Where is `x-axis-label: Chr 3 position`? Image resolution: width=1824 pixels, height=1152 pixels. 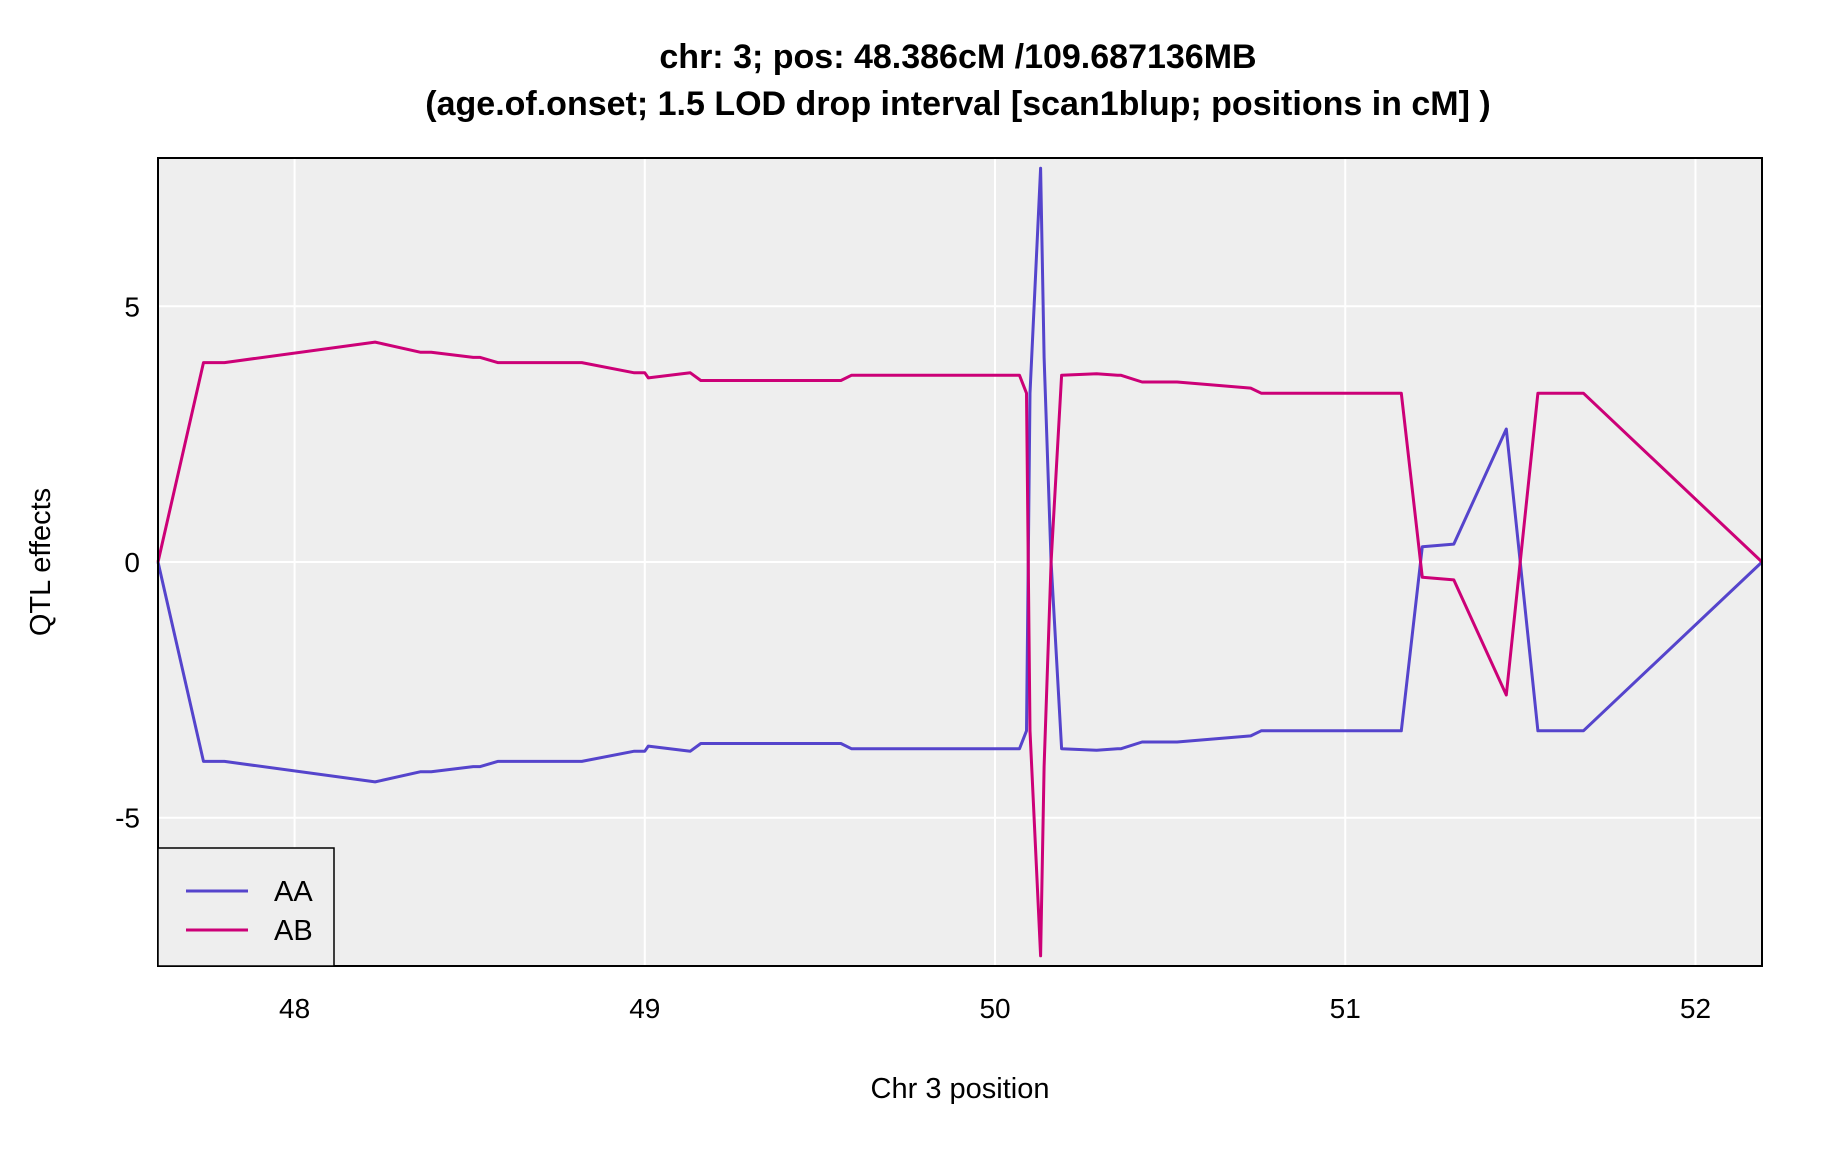 x-axis-label: Chr 3 position is located at coordinates (960, 1089).